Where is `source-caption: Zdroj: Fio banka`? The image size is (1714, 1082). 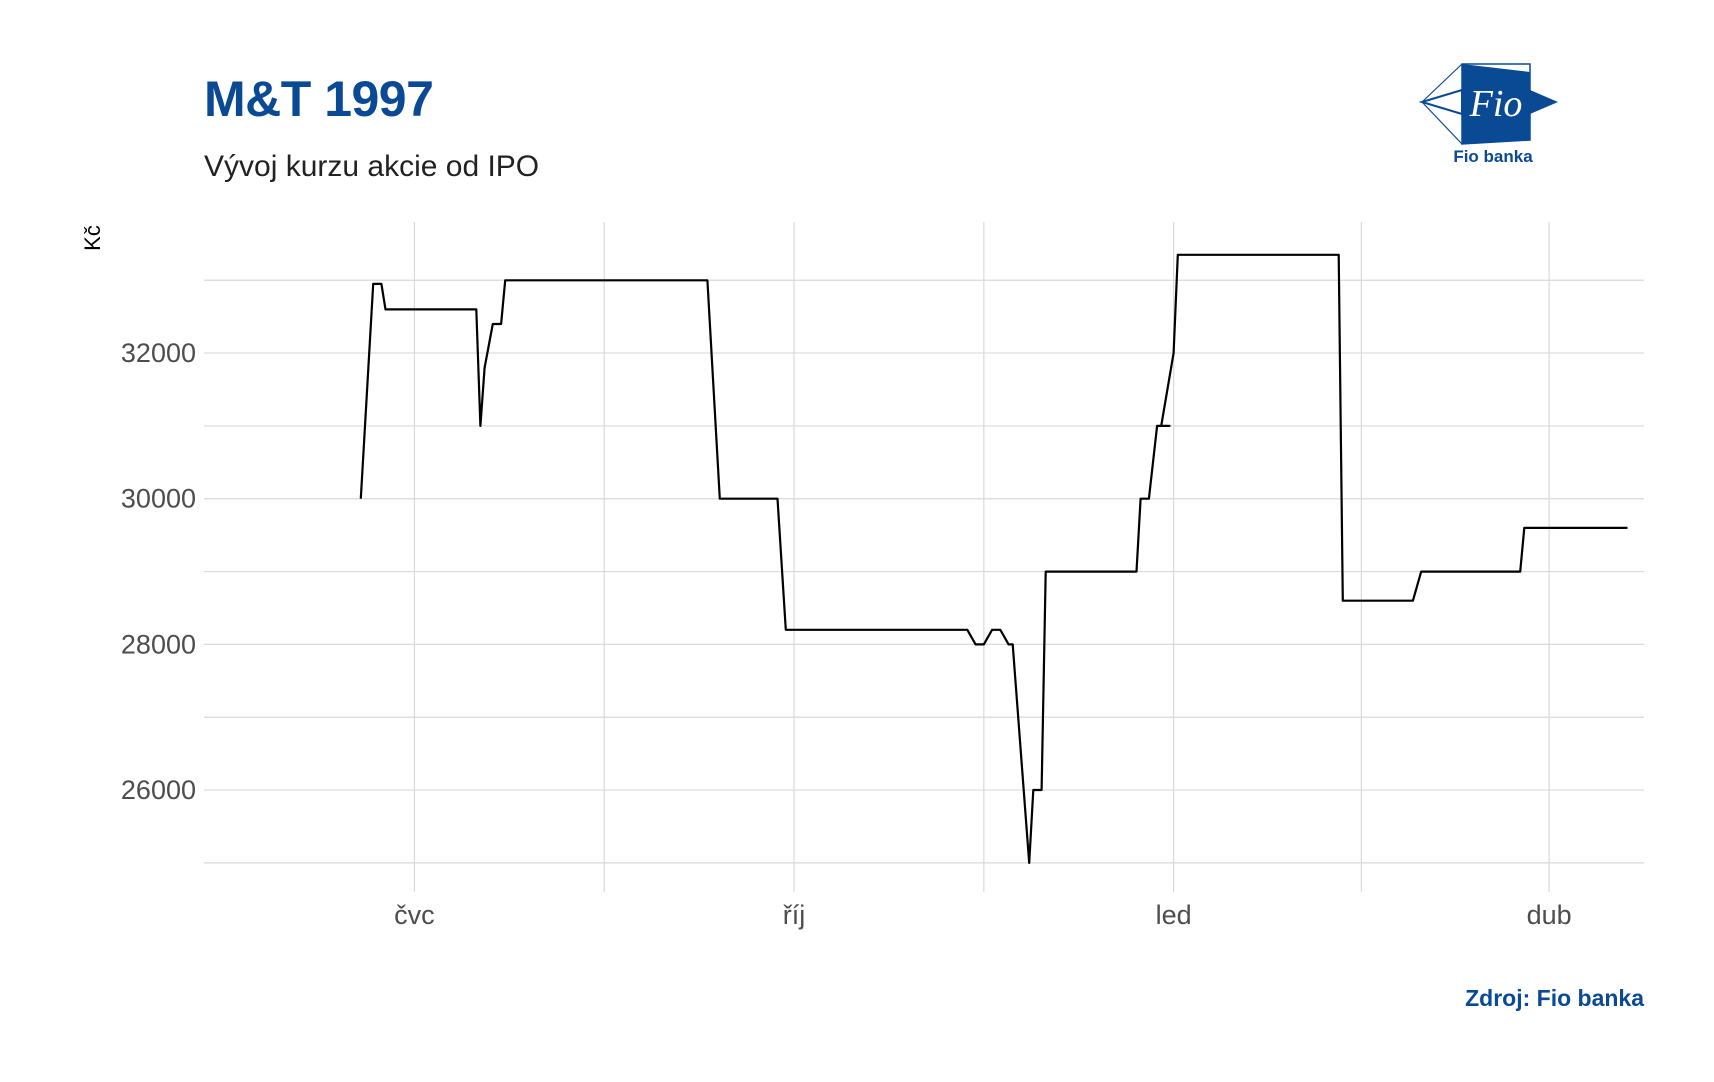
source-caption: Zdroj: Fio banka is located at coordinates (1554, 998).